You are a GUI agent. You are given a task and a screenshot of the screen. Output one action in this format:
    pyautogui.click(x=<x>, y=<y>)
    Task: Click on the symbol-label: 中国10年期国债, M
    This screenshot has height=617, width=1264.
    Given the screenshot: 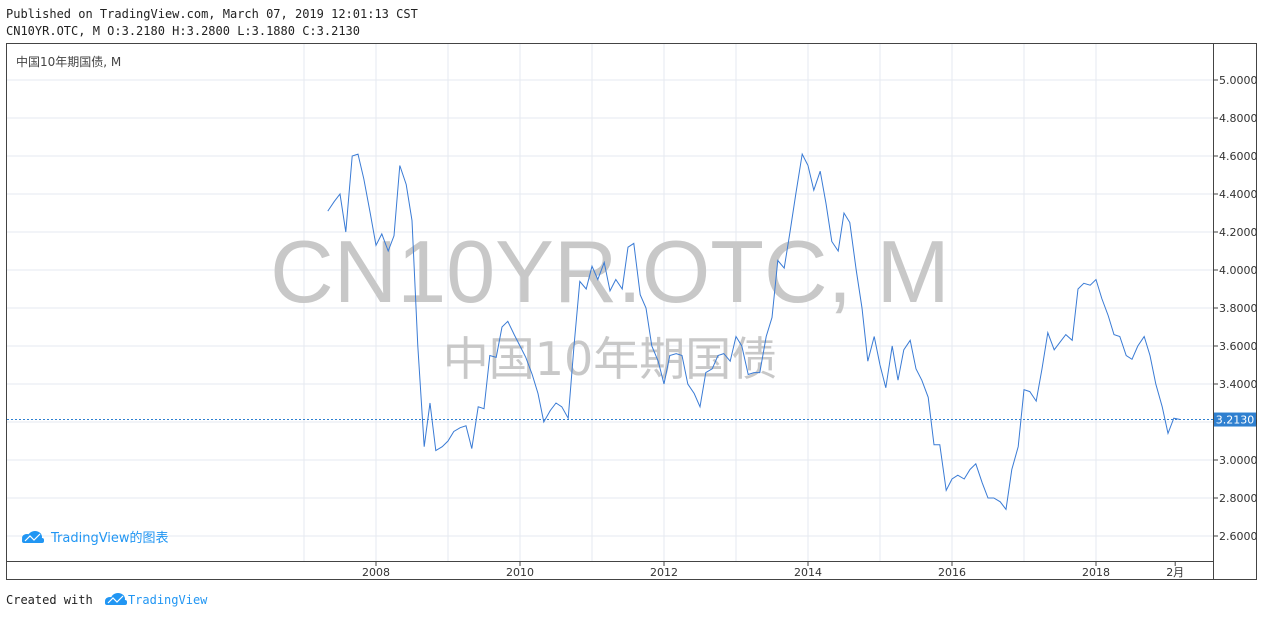 What is the action you would take?
    pyautogui.click(x=68, y=61)
    